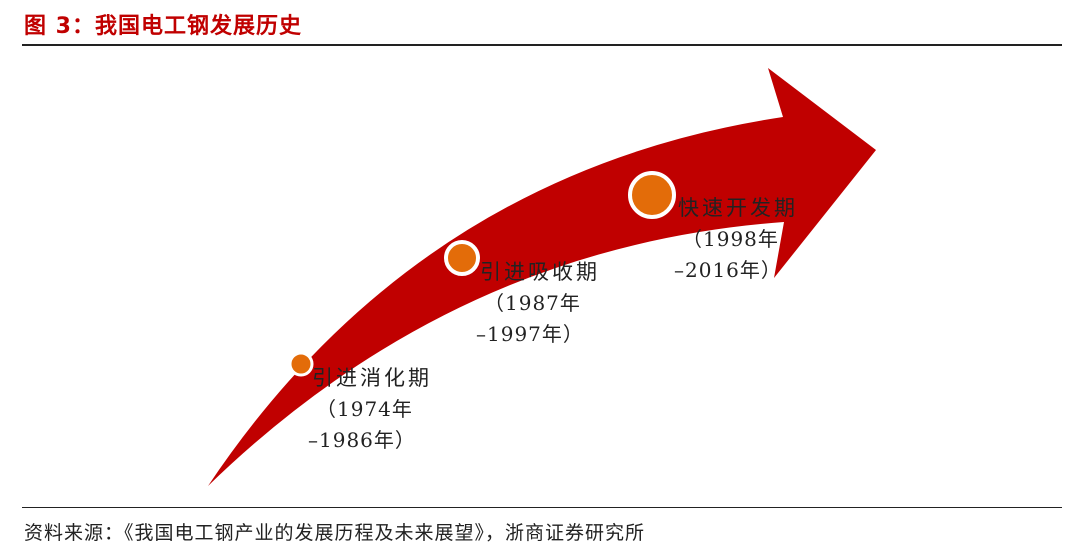 The width and height of the screenshot is (1080, 551). Describe the element at coordinates (738, 208) in the screenshot. I see `stage-3-name: 快速开发期` at that location.